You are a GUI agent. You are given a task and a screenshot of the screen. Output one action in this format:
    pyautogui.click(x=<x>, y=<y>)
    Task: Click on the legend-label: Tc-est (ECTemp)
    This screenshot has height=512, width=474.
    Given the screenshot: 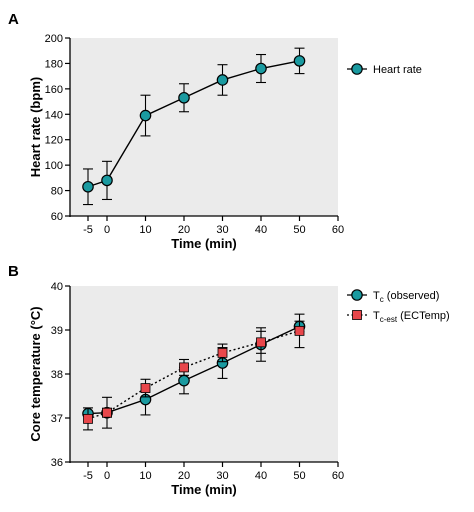 What is the action you would take?
    pyautogui.click(x=411, y=317)
    